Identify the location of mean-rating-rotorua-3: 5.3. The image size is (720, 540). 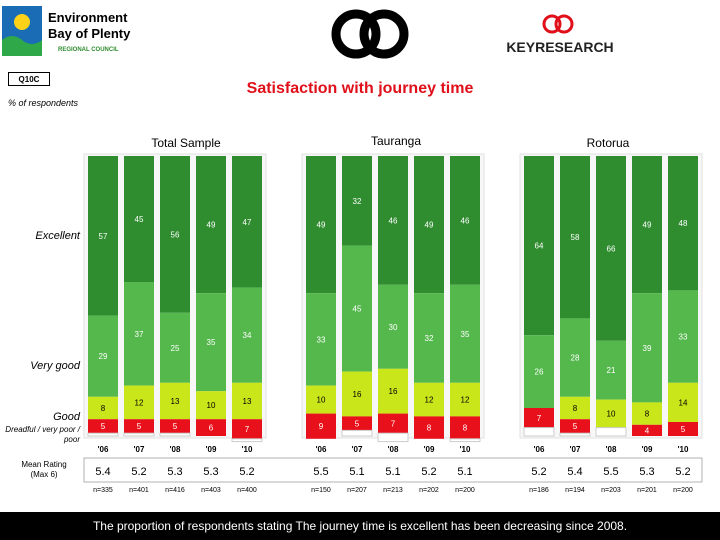
(646, 472).